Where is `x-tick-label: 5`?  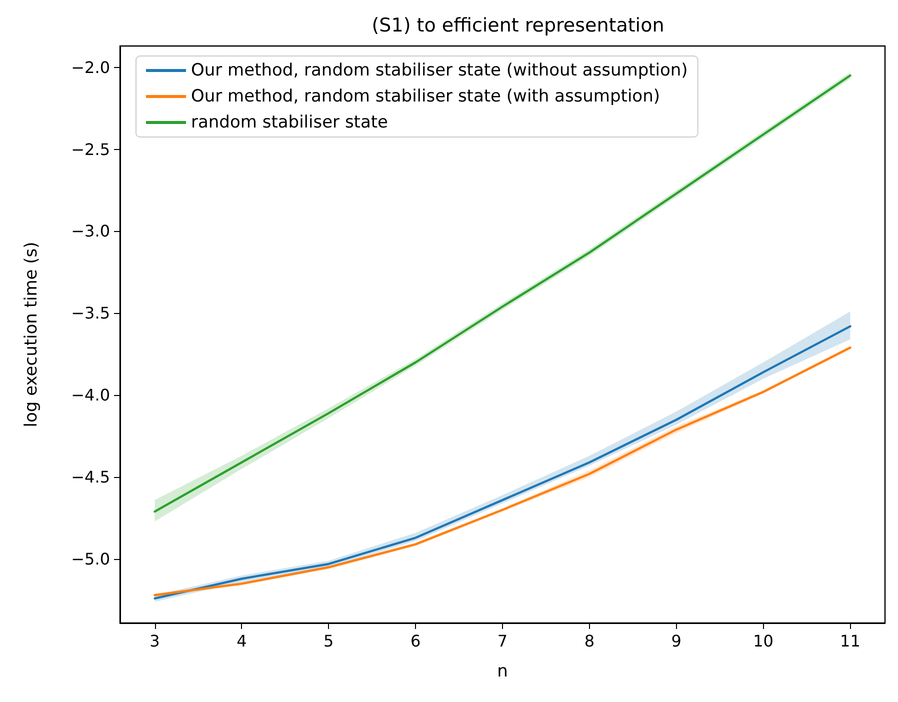 x-tick-label: 5 is located at coordinates (329, 641).